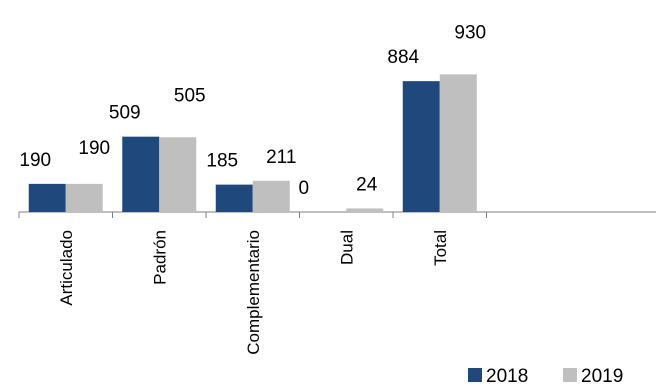  I want to click on data-label-2019-0: 190, so click(94, 148).